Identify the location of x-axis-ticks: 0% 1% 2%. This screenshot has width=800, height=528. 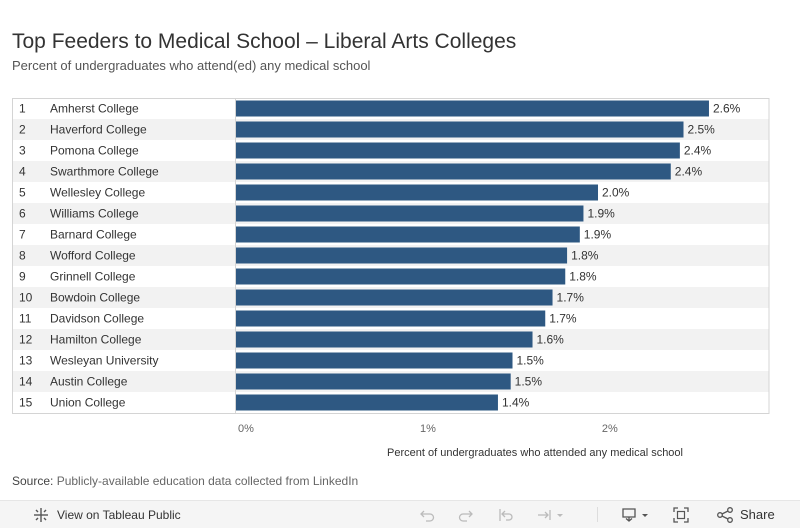
(428, 429).